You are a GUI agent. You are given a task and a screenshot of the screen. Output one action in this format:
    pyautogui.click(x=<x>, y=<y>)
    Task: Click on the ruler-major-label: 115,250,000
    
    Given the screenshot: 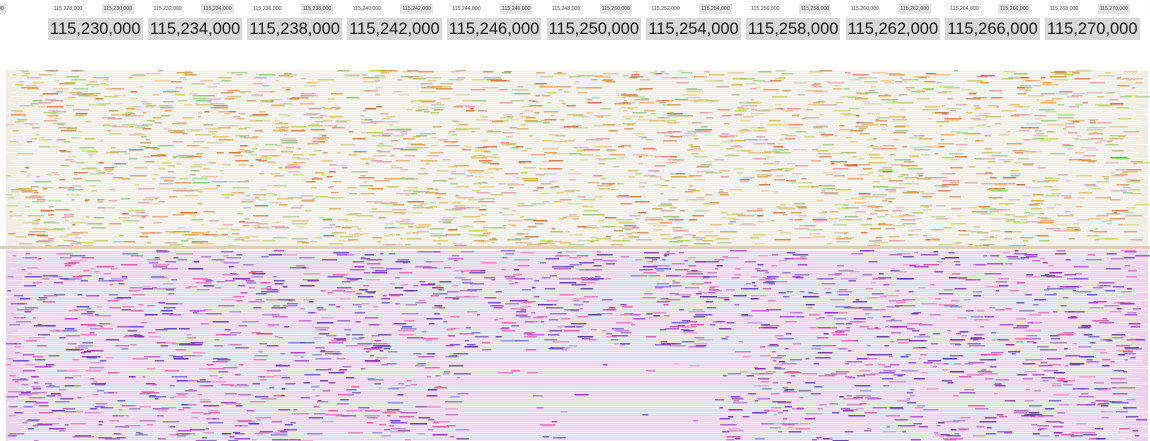 What is the action you would take?
    pyautogui.click(x=594, y=29)
    